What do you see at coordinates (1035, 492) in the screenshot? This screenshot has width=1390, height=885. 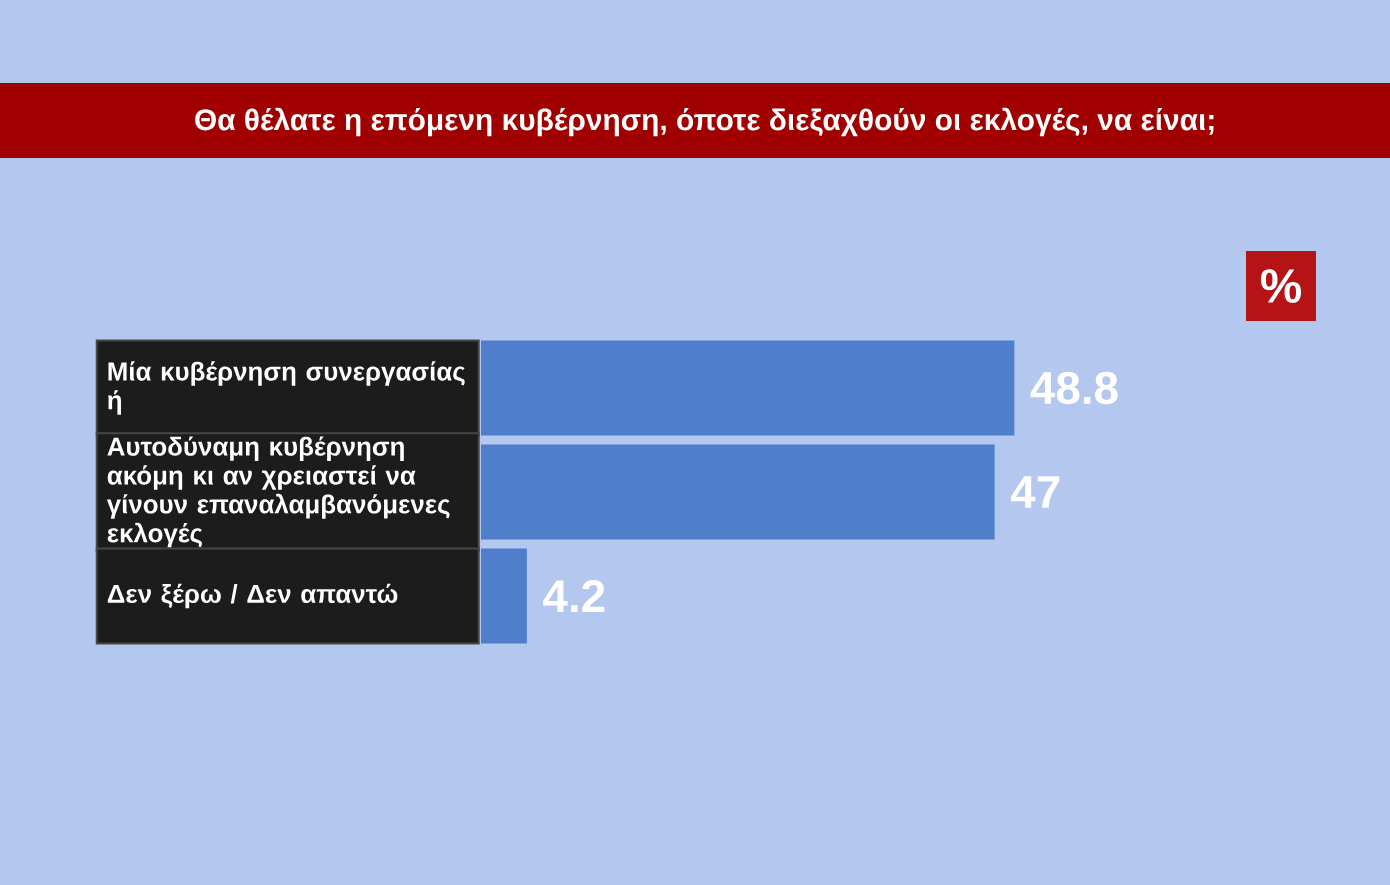 I see `data-label: 47` at bounding box center [1035, 492].